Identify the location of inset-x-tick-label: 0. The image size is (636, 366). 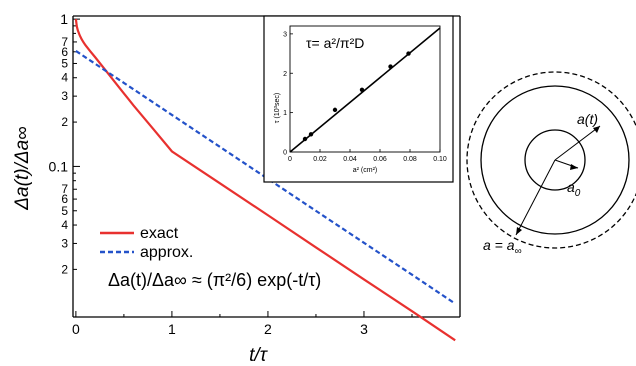
(290, 159).